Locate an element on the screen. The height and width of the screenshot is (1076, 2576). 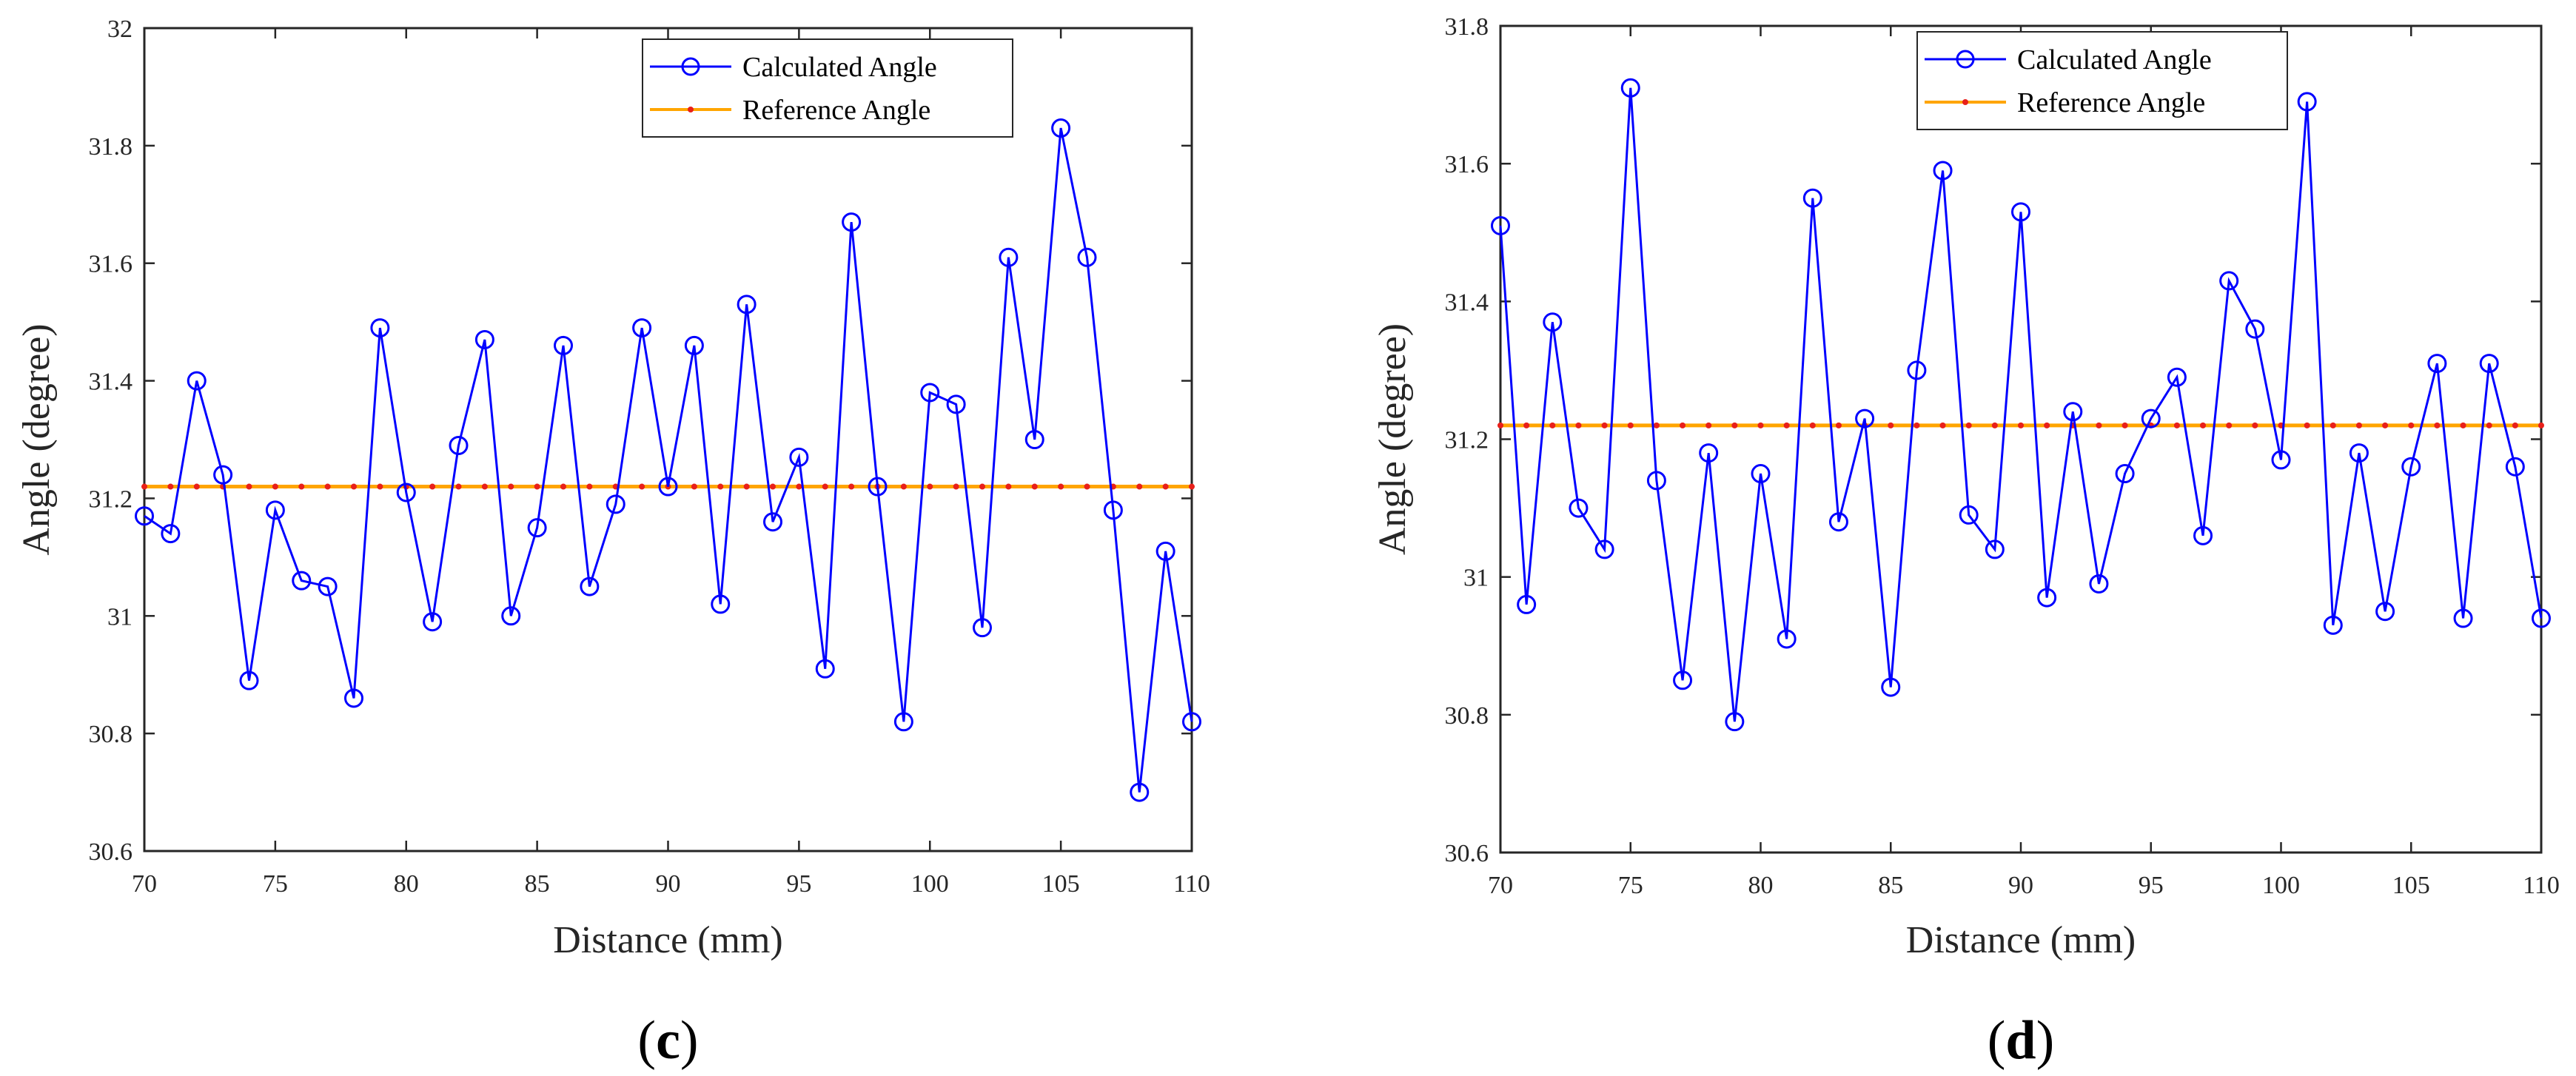
x-tick-label: 110 is located at coordinates (2541, 885).